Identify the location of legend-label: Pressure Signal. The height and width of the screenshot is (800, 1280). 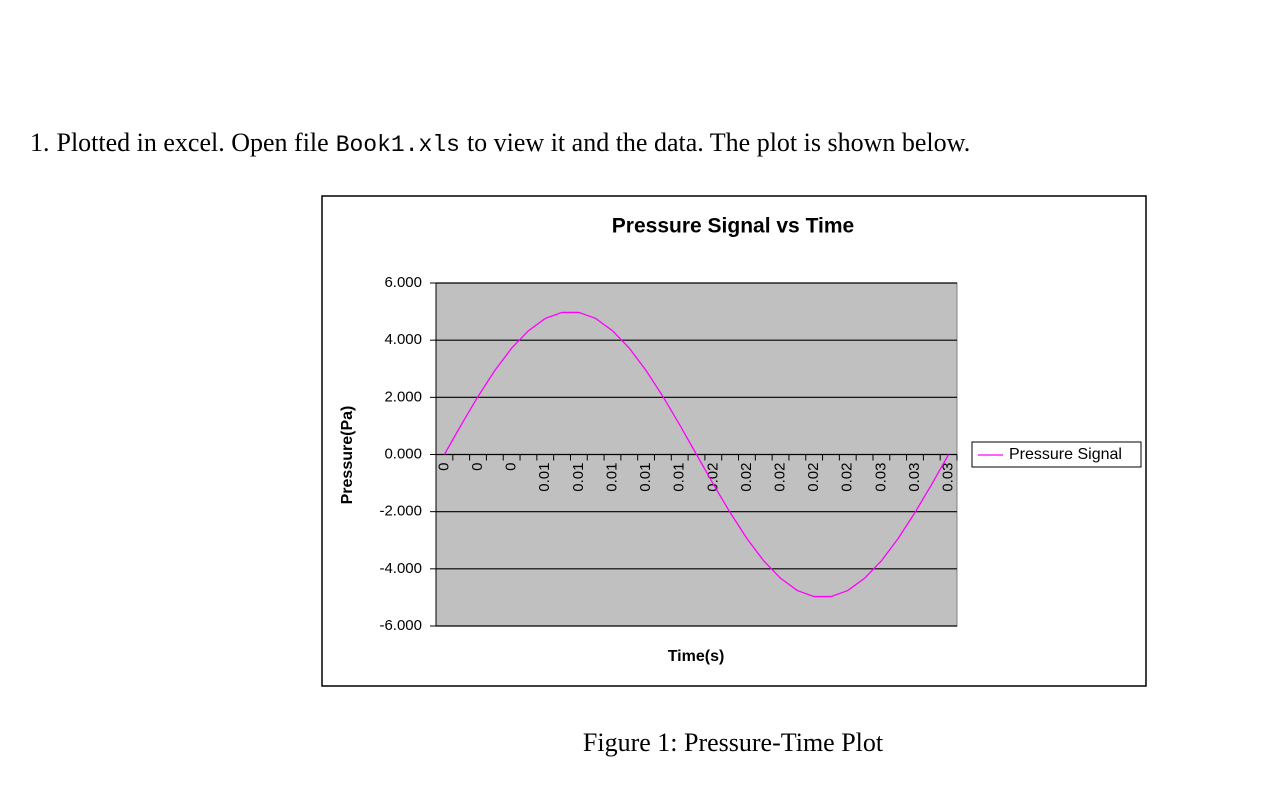
(1065, 454).